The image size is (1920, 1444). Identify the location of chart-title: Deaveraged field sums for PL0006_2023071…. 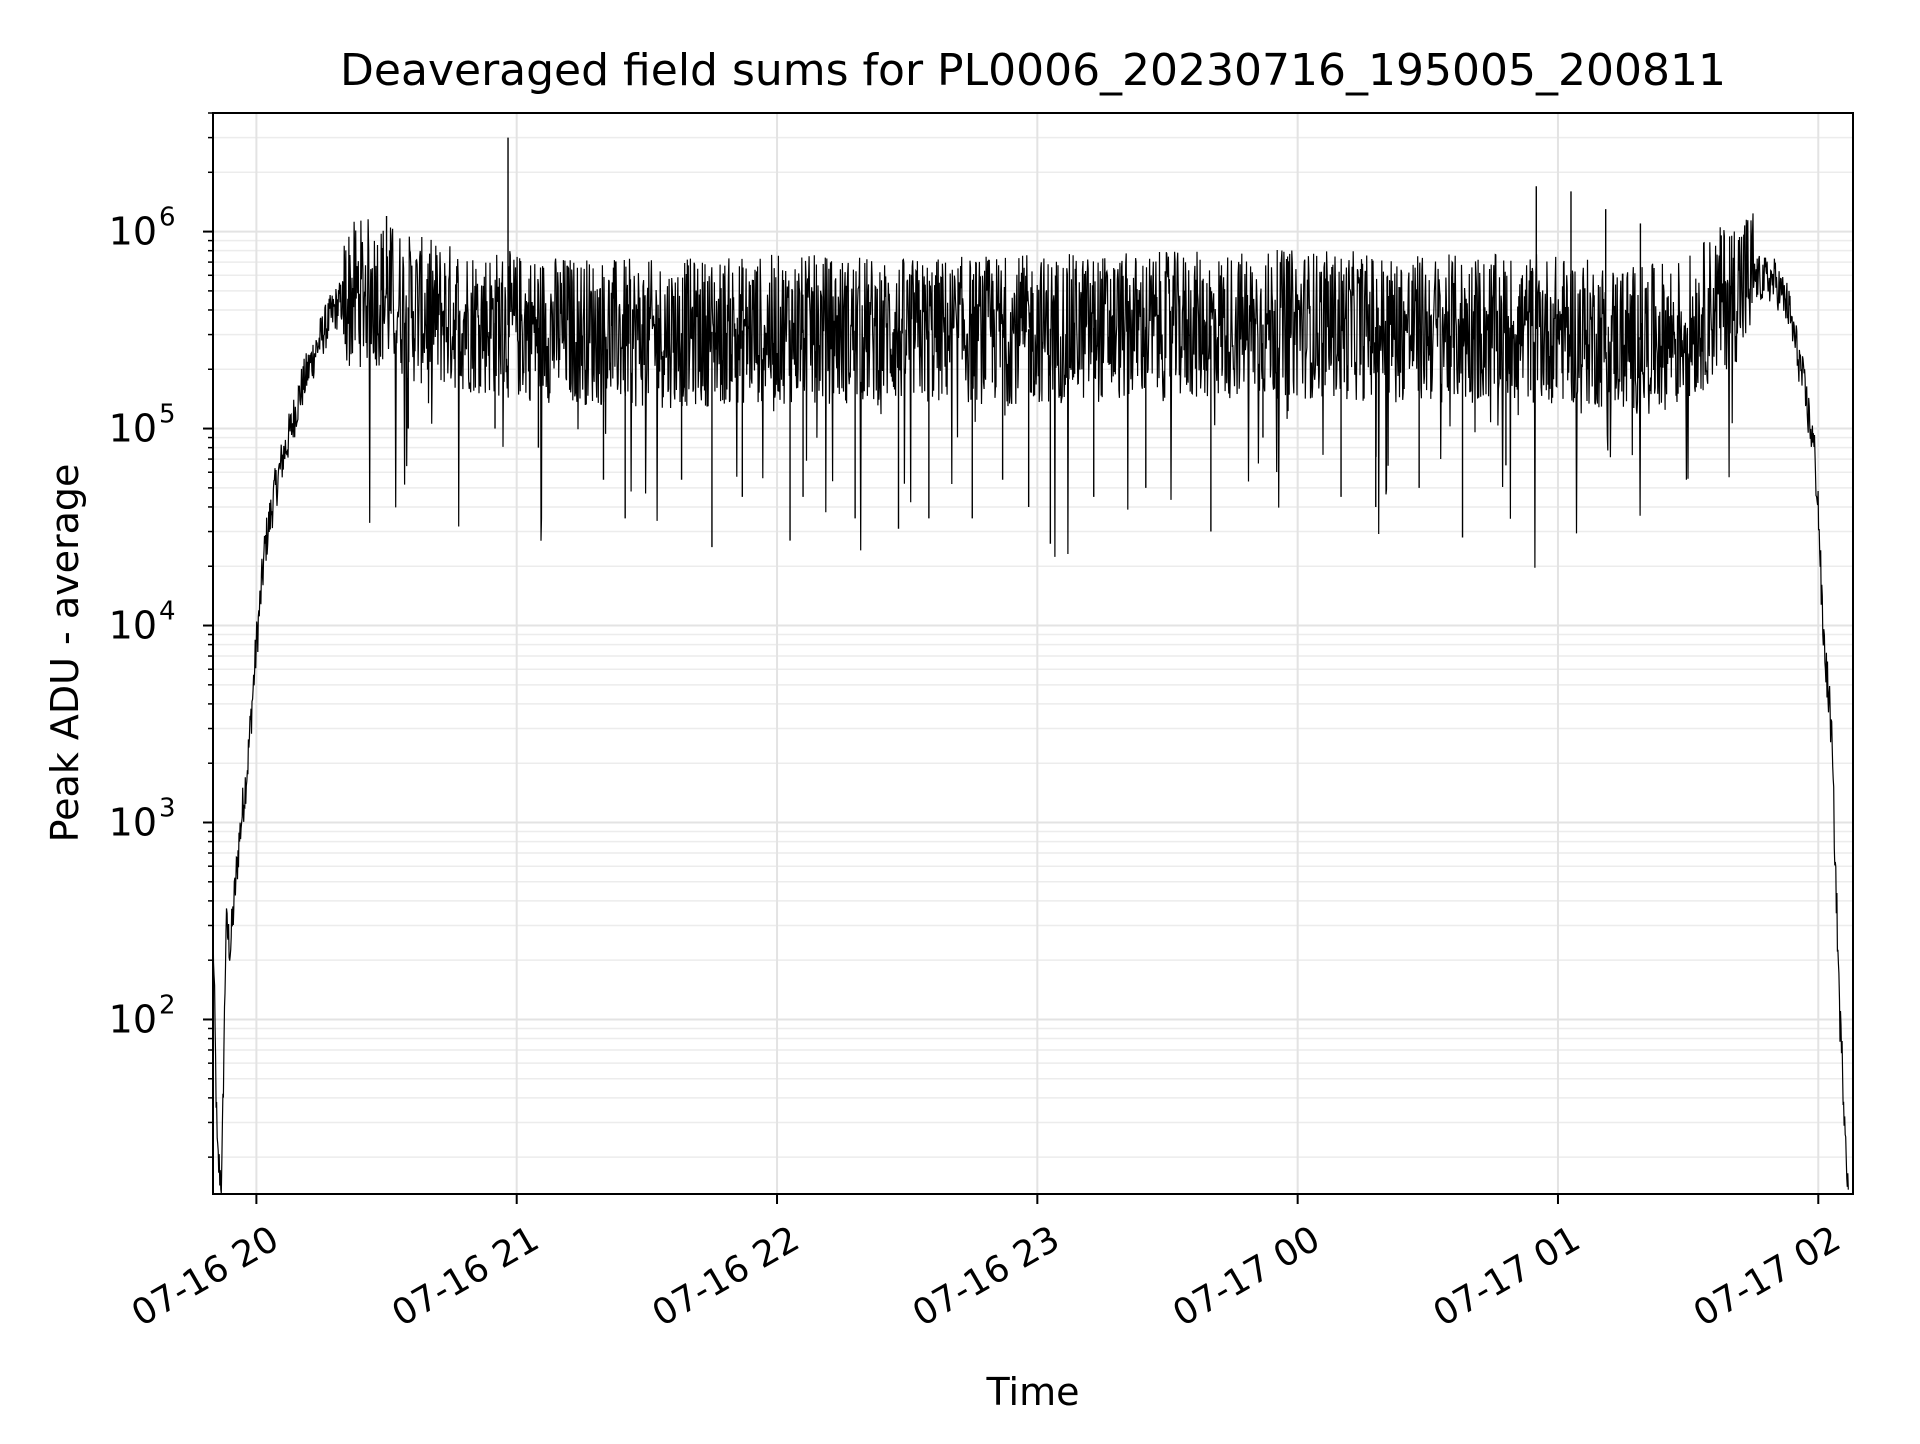
(1033, 70).